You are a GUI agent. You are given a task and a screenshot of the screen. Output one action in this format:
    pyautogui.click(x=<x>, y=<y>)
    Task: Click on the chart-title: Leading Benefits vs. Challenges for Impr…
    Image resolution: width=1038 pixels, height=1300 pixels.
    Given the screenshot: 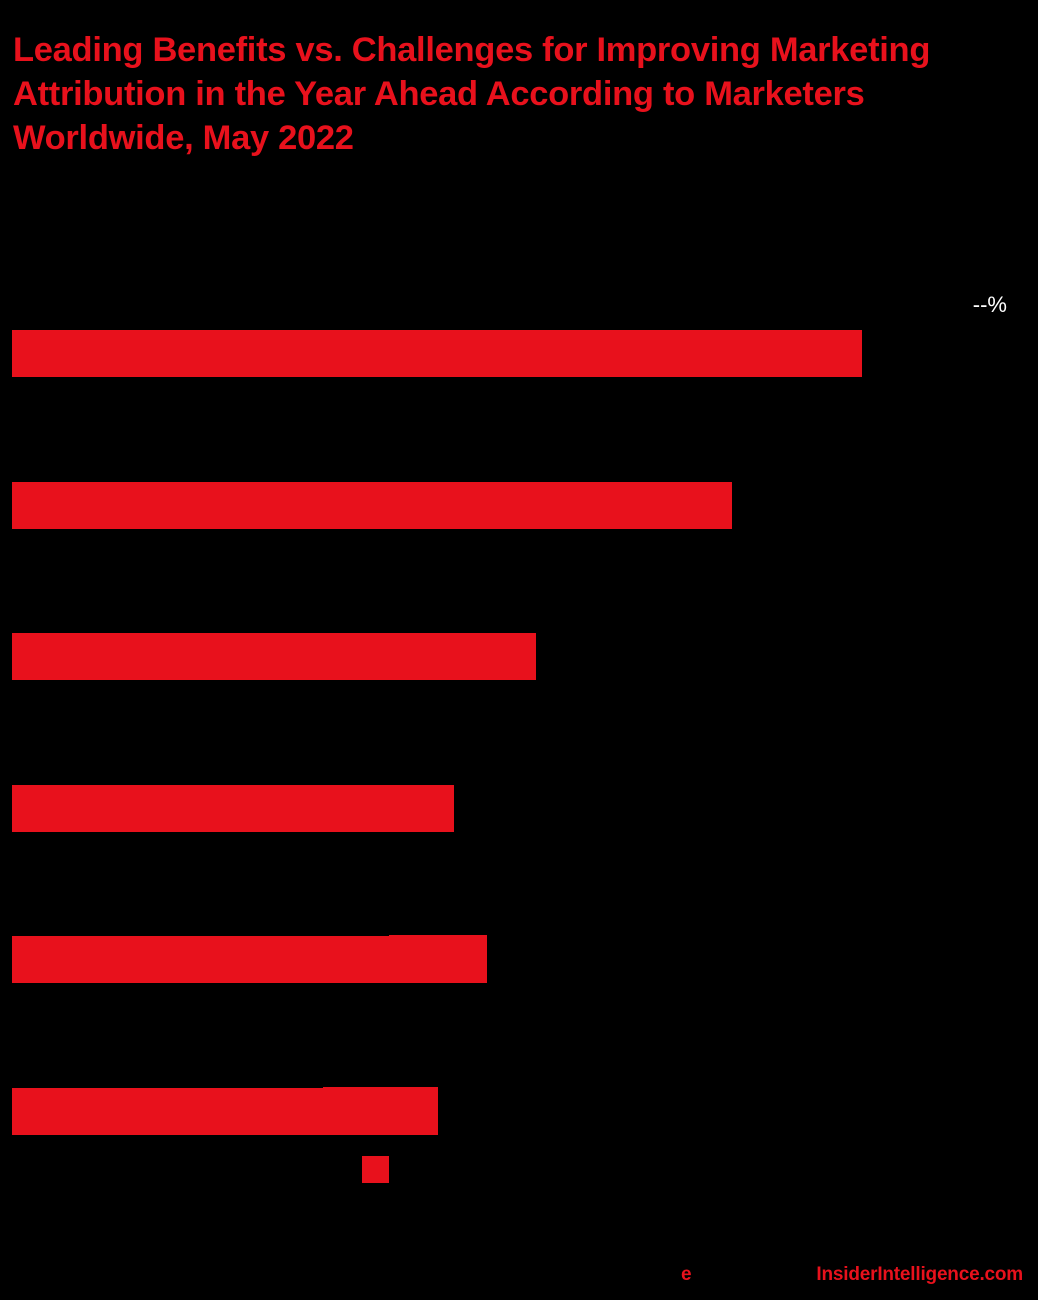 What is the action you would take?
    pyautogui.click(x=472, y=94)
    